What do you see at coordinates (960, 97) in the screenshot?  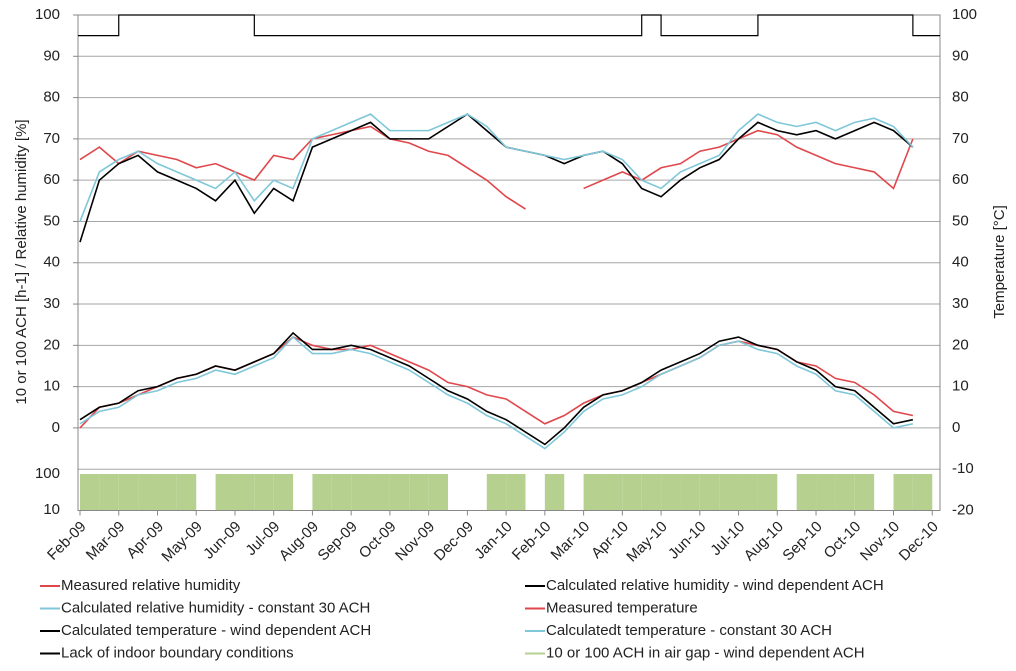 I see `y2-tick-label: 80` at bounding box center [960, 97].